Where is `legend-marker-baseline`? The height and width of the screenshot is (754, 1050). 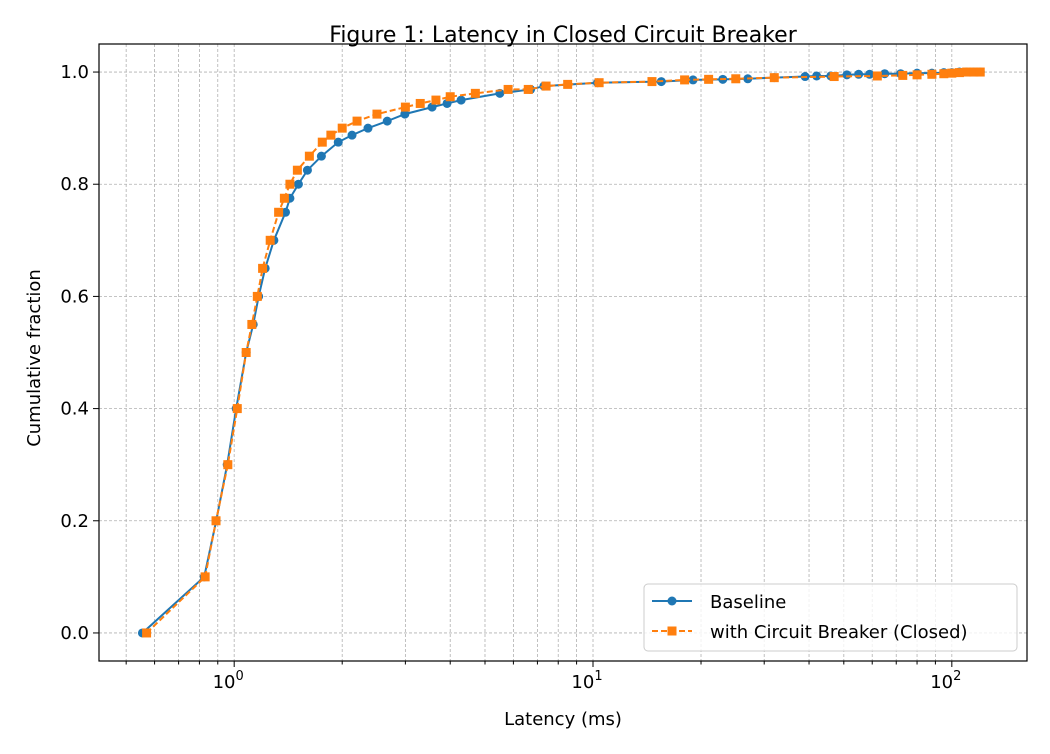 legend-marker-baseline is located at coordinates (672, 601).